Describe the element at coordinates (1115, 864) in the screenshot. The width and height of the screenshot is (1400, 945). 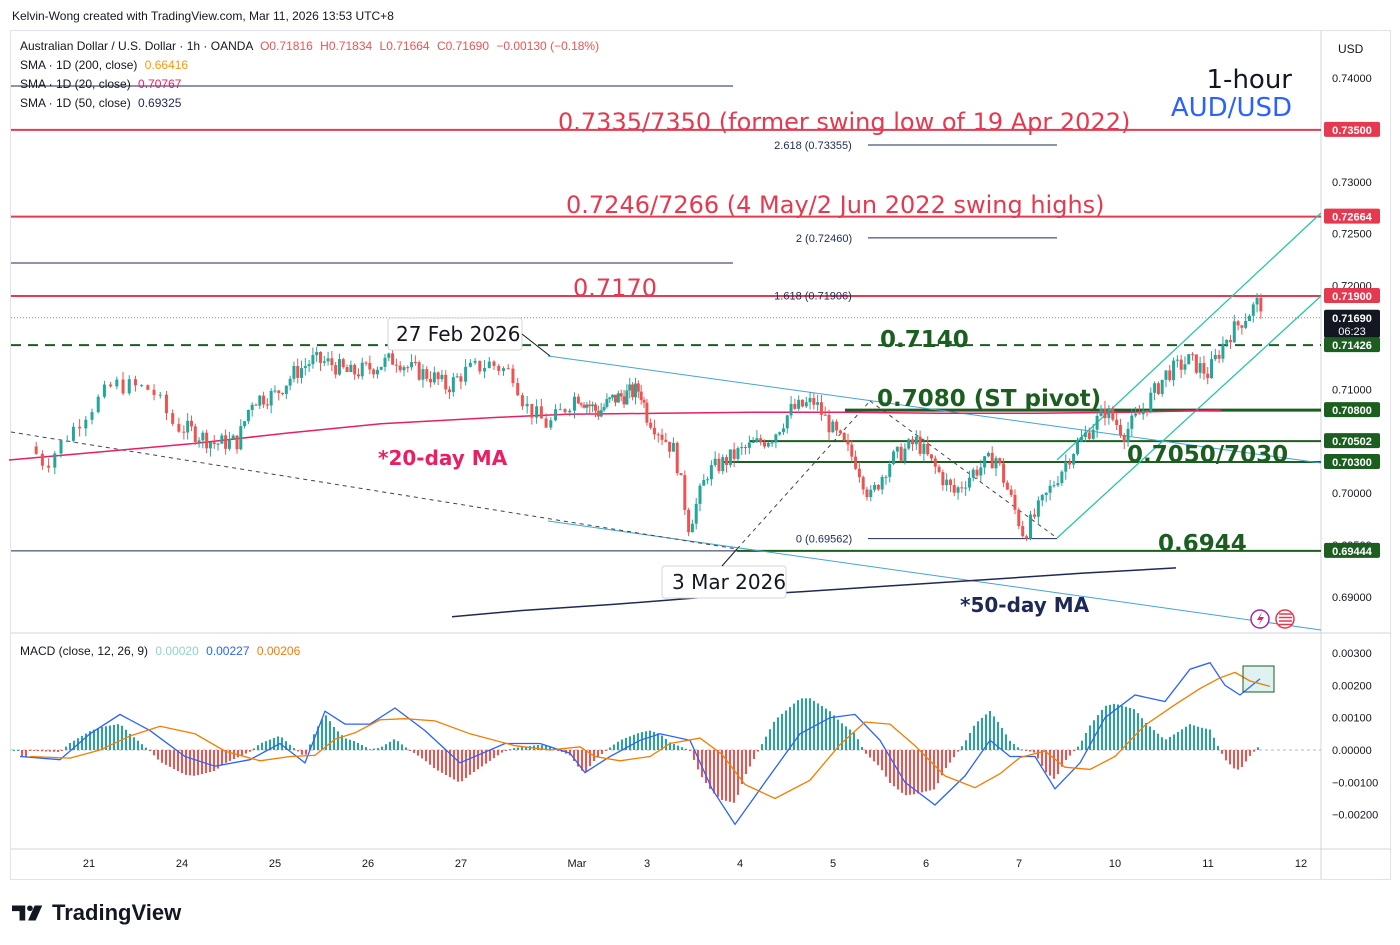
I see `time-tick-label: 10` at that location.